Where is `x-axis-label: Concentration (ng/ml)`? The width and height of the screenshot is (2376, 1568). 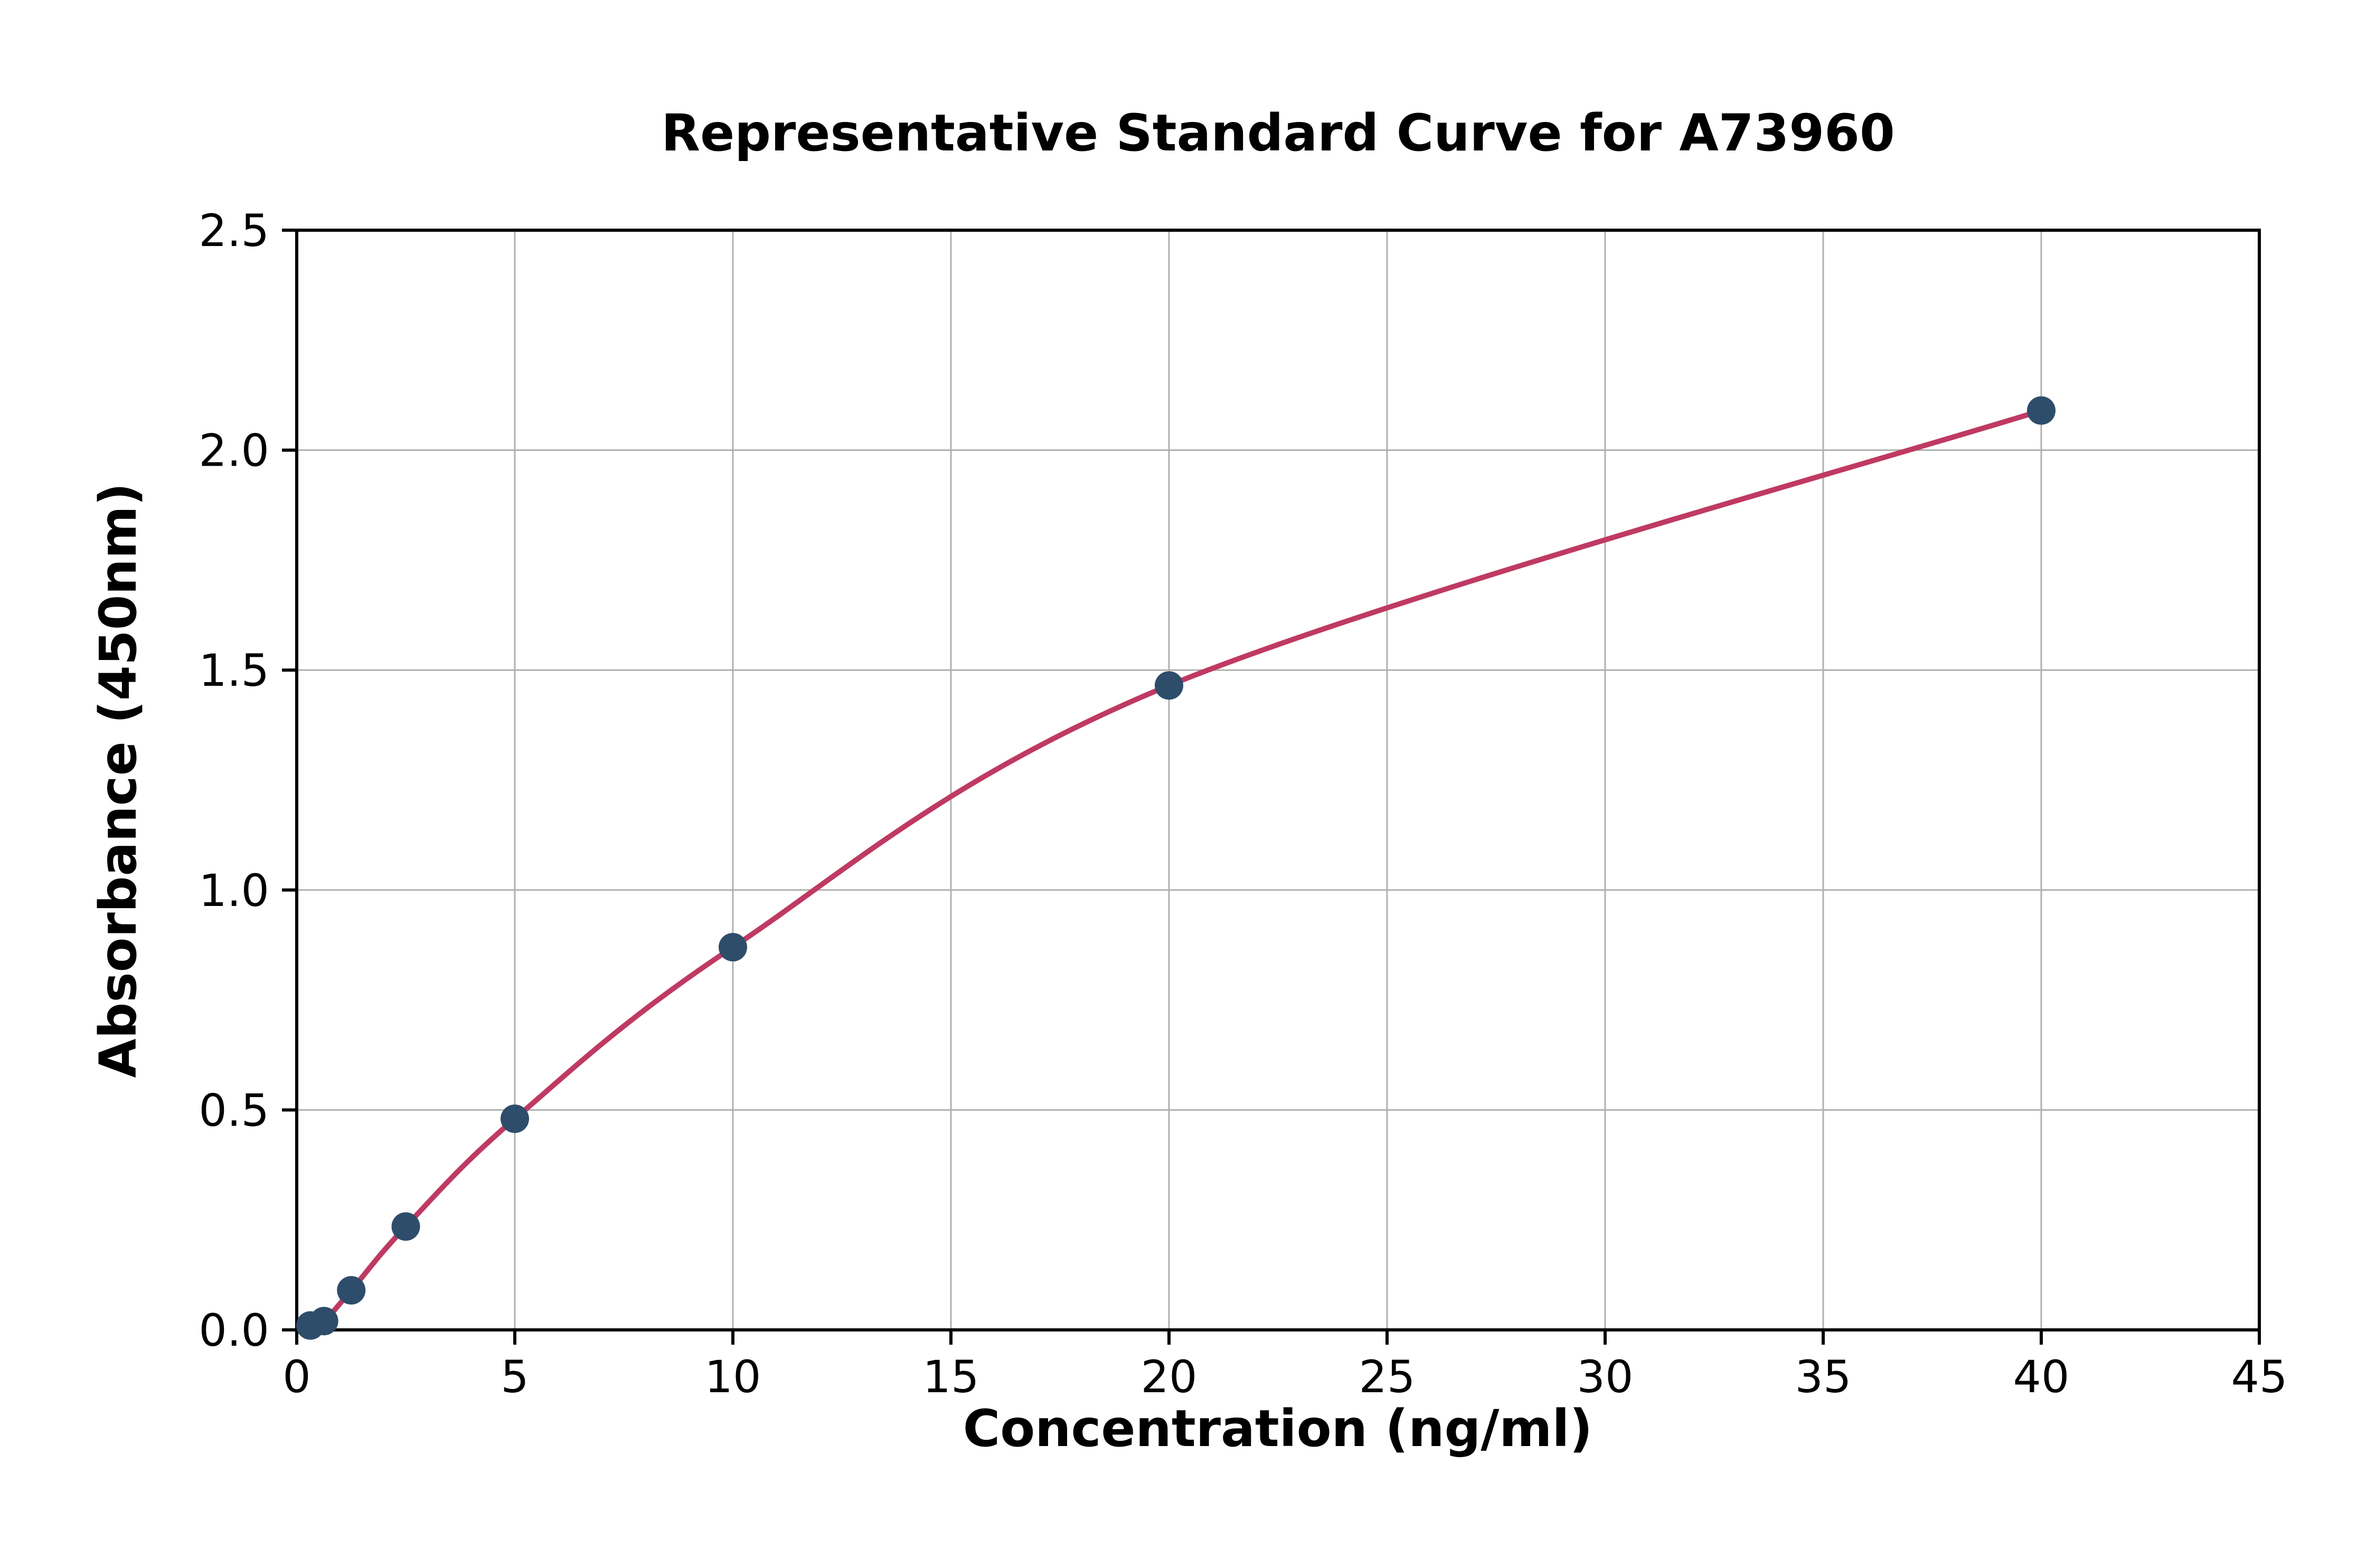
x-axis-label: Concentration (ng/ml) is located at coordinates (1278, 1429).